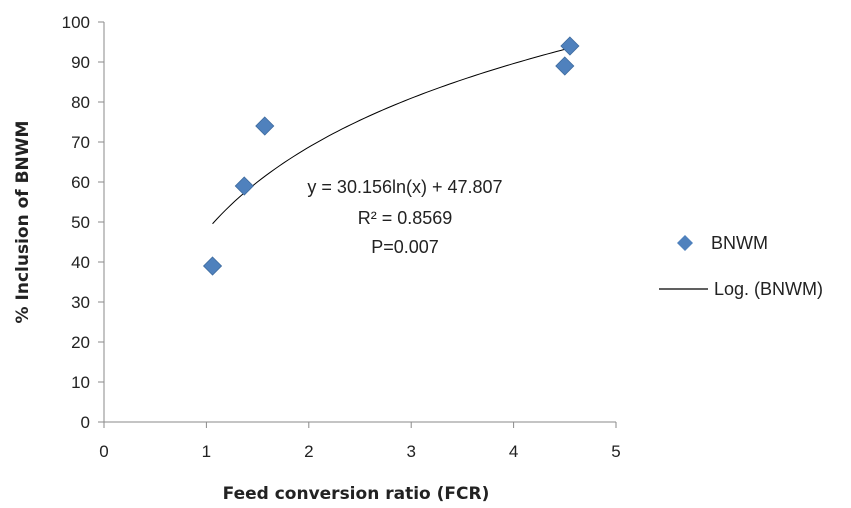 This screenshot has width=851, height=508. I want to click on x-tick-label: 1, so click(206, 451).